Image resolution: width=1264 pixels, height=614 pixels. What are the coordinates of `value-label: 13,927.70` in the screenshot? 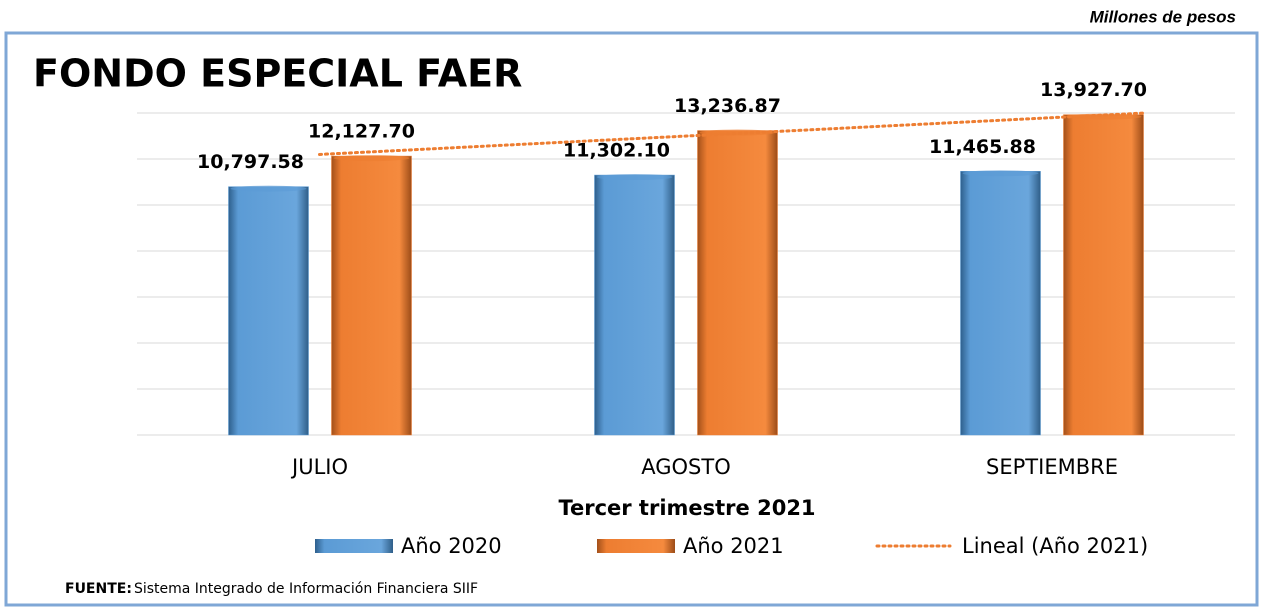 It's located at (1093, 90).